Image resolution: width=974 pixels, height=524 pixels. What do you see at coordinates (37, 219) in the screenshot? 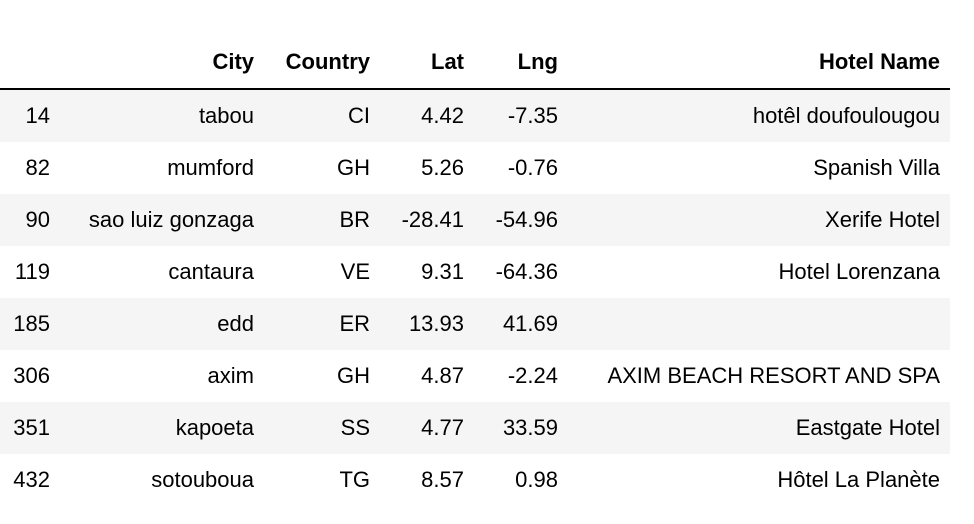
I see `row-index: 90` at bounding box center [37, 219].